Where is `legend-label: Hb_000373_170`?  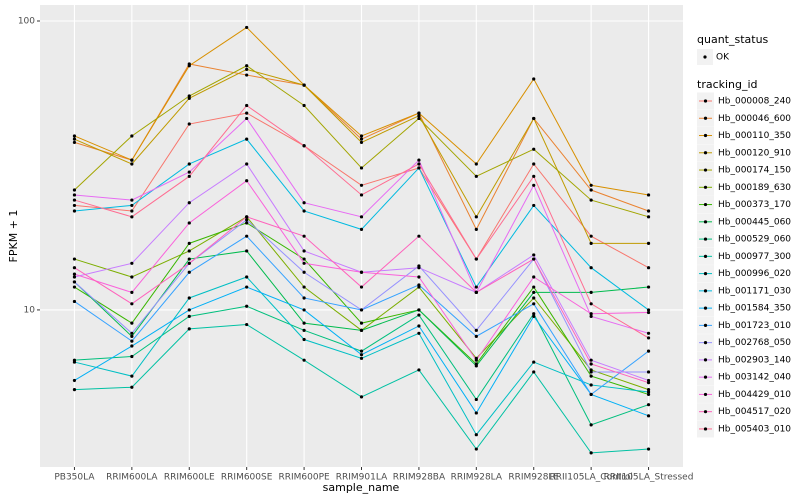
legend-label: Hb_000373_170 is located at coordinates (754, 205).